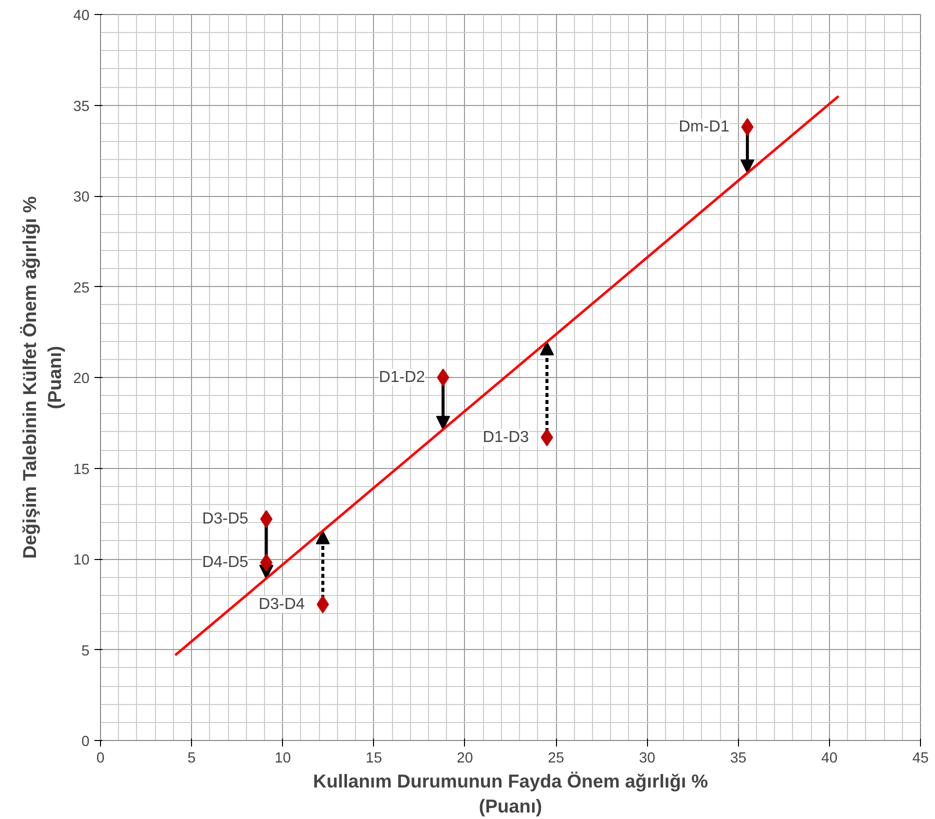 This screenshot has width=935, height=819. I want to click on x-tick-label: 40, so click(829, 758).